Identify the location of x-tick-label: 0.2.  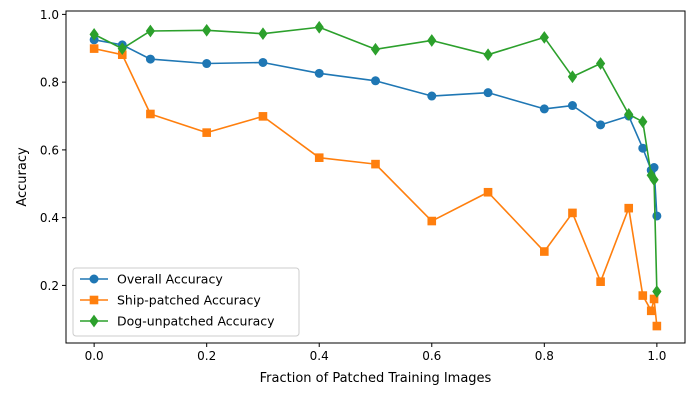
(206, 356).